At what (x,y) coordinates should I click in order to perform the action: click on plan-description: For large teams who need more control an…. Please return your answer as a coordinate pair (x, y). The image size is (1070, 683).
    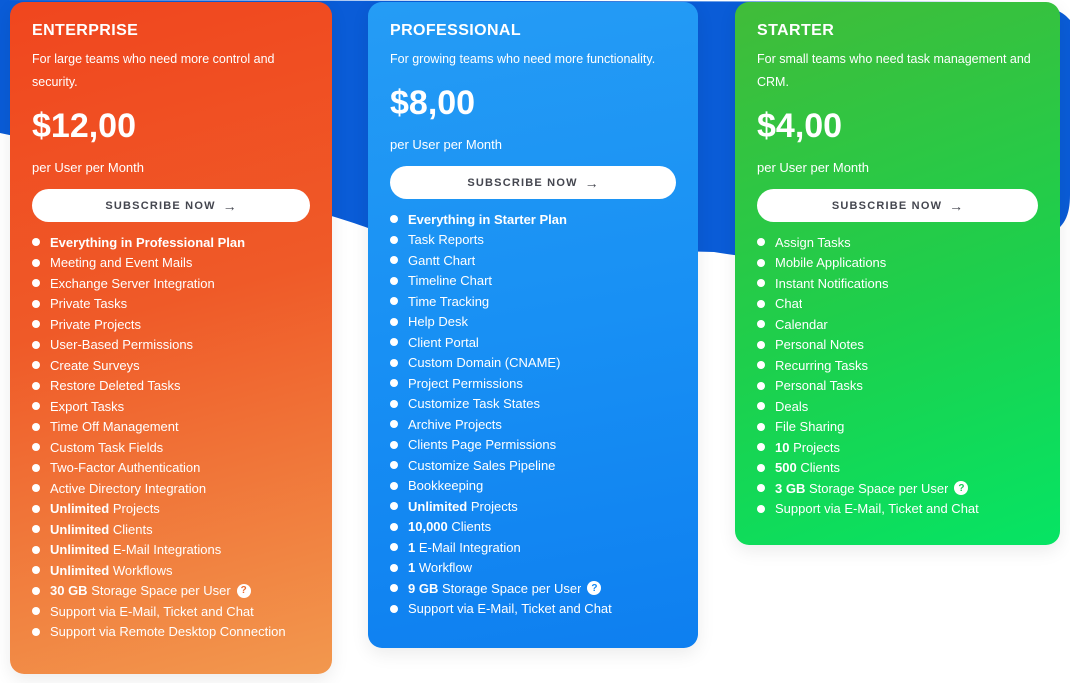
    Looking at the image, I should click on (153, 70).